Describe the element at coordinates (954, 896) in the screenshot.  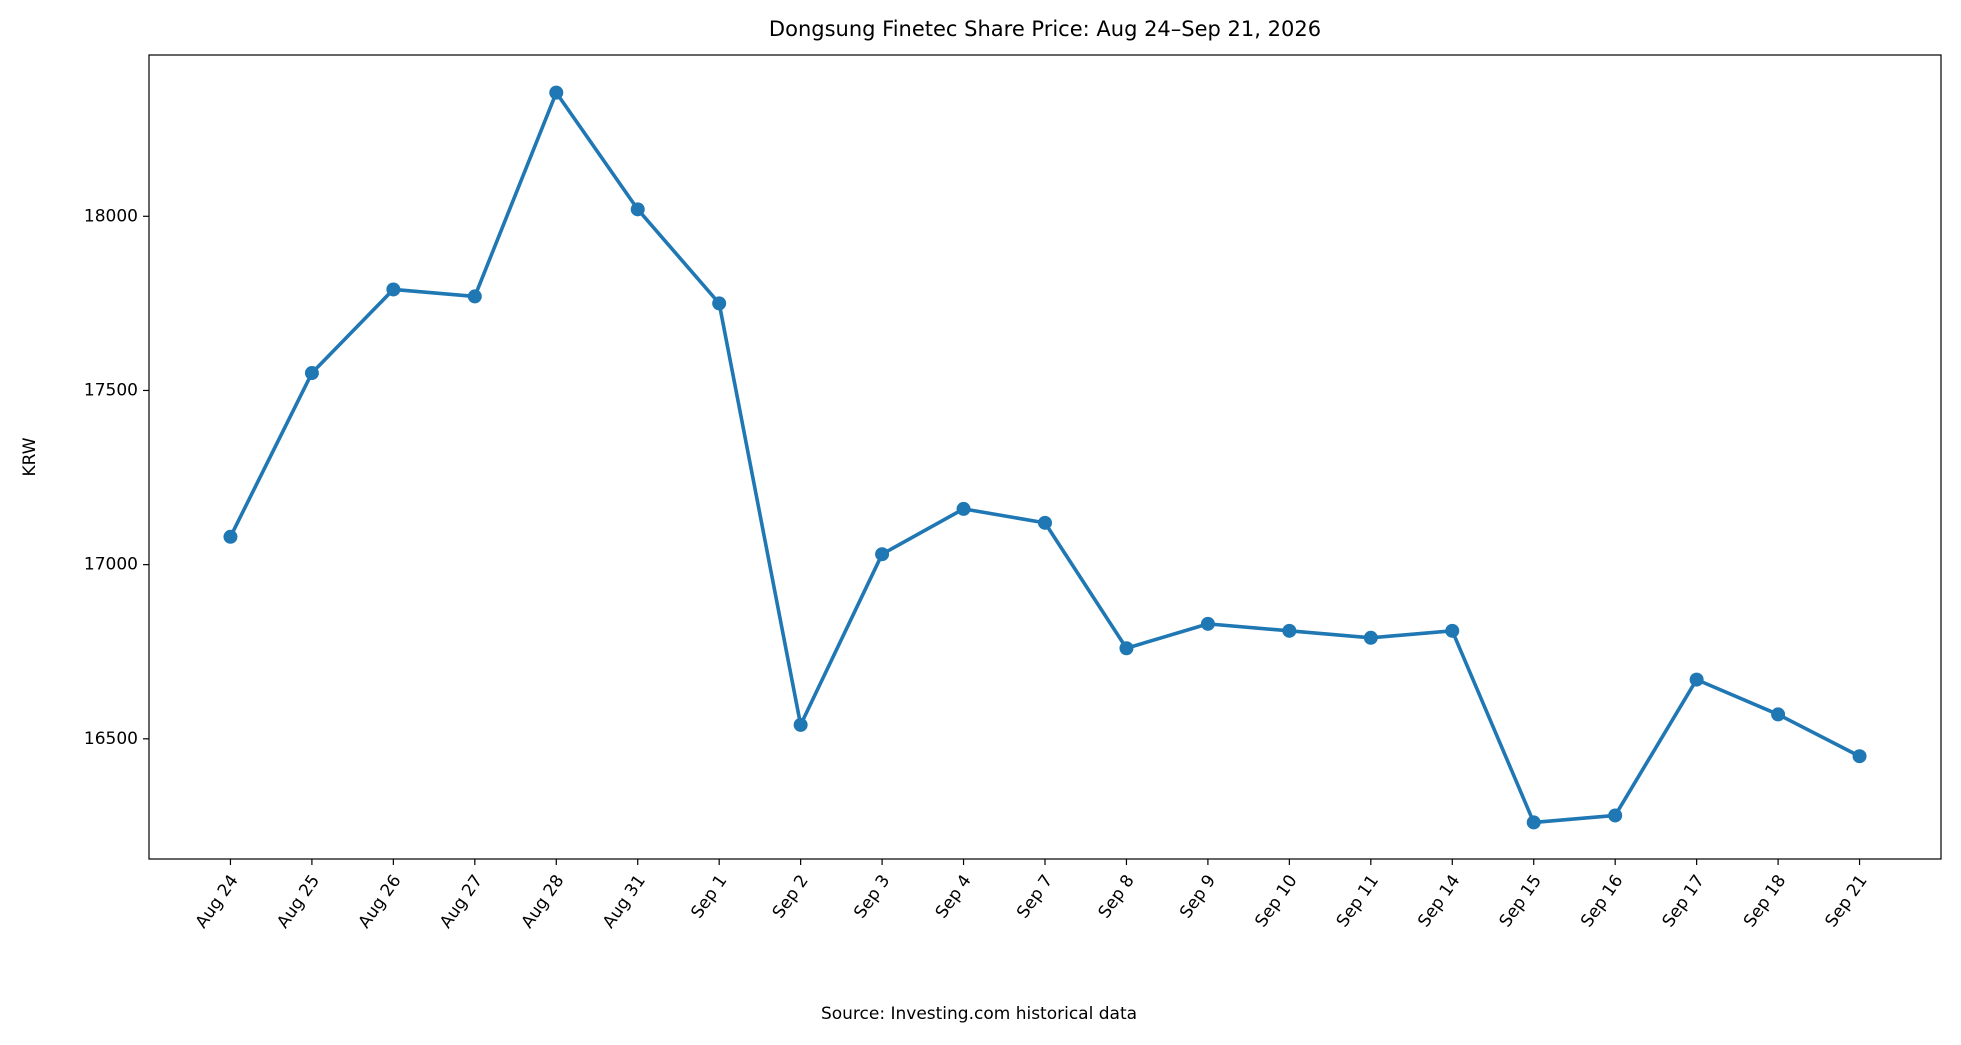
I see `x-tick-label: Sep 4` at that location.